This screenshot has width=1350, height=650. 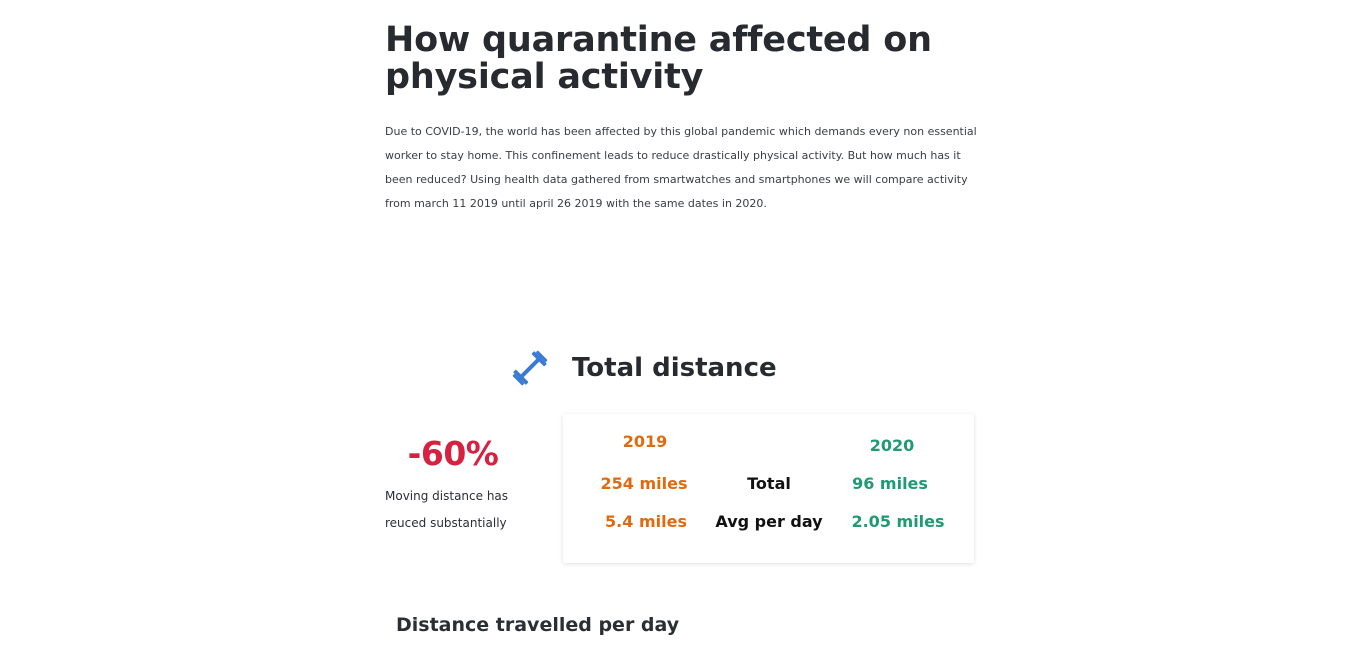 I want to click on dumbbell-icon, so click(x=530, y=368).